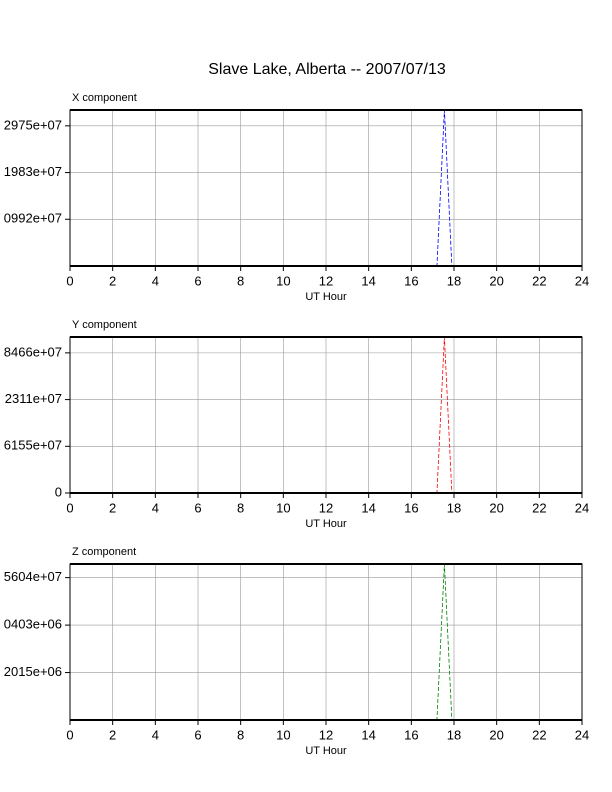 The image size is (612, 792). What do you see at coordinates (104, 98) in the screenshot?
I see `subplot-title: X component` at bounding box center [104, 98].